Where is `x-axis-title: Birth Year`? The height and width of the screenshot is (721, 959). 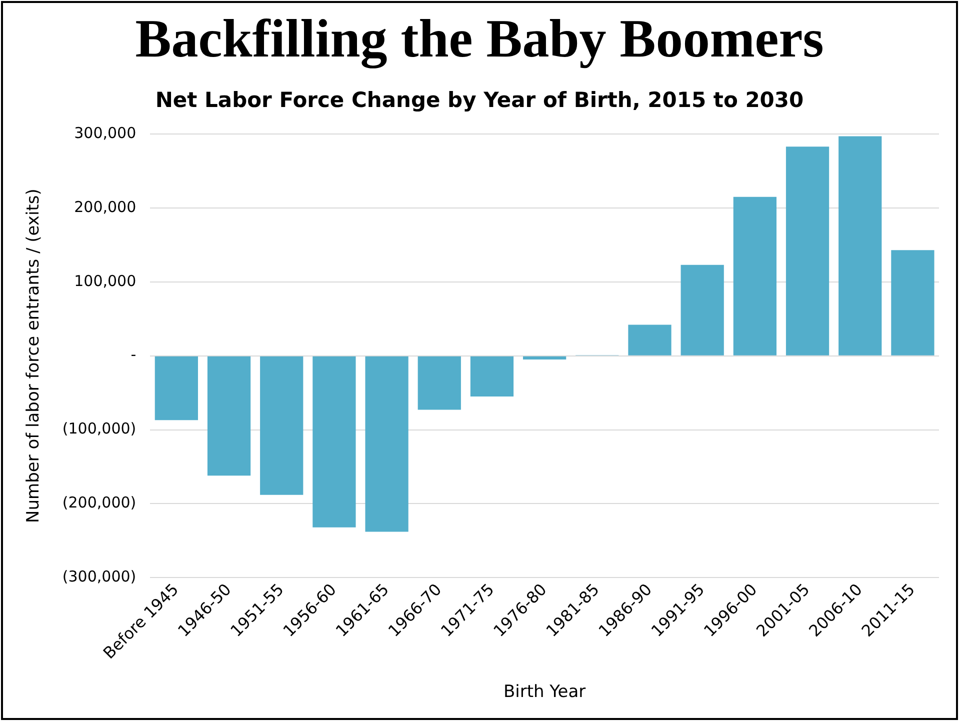
x-axis-title: Birth Year is located at coordinates (544, 692).